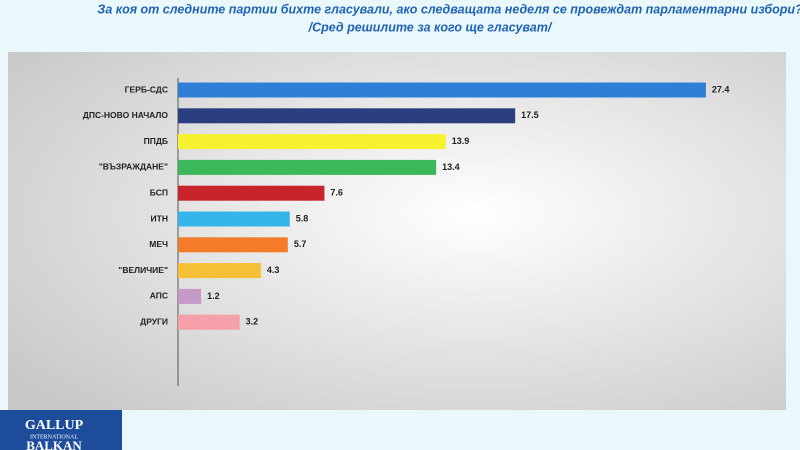 This screenshot has width=800, height=450. Describe the element at coordinates (159, 218) in the screenshot. I see `category-label: ИТН` at that location.